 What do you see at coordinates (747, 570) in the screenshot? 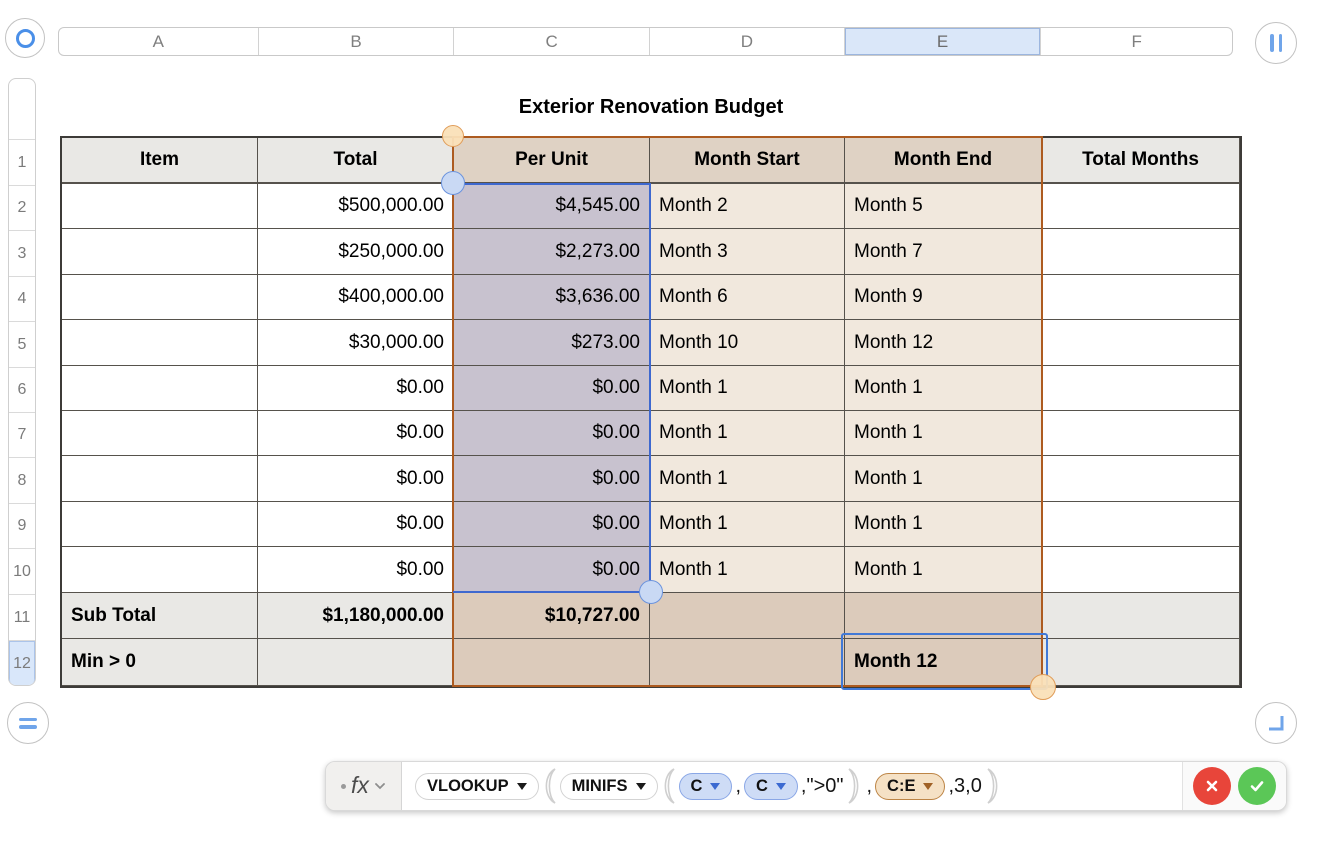
I see `cell-D10: Month 1` at bounding box center [747, 570].